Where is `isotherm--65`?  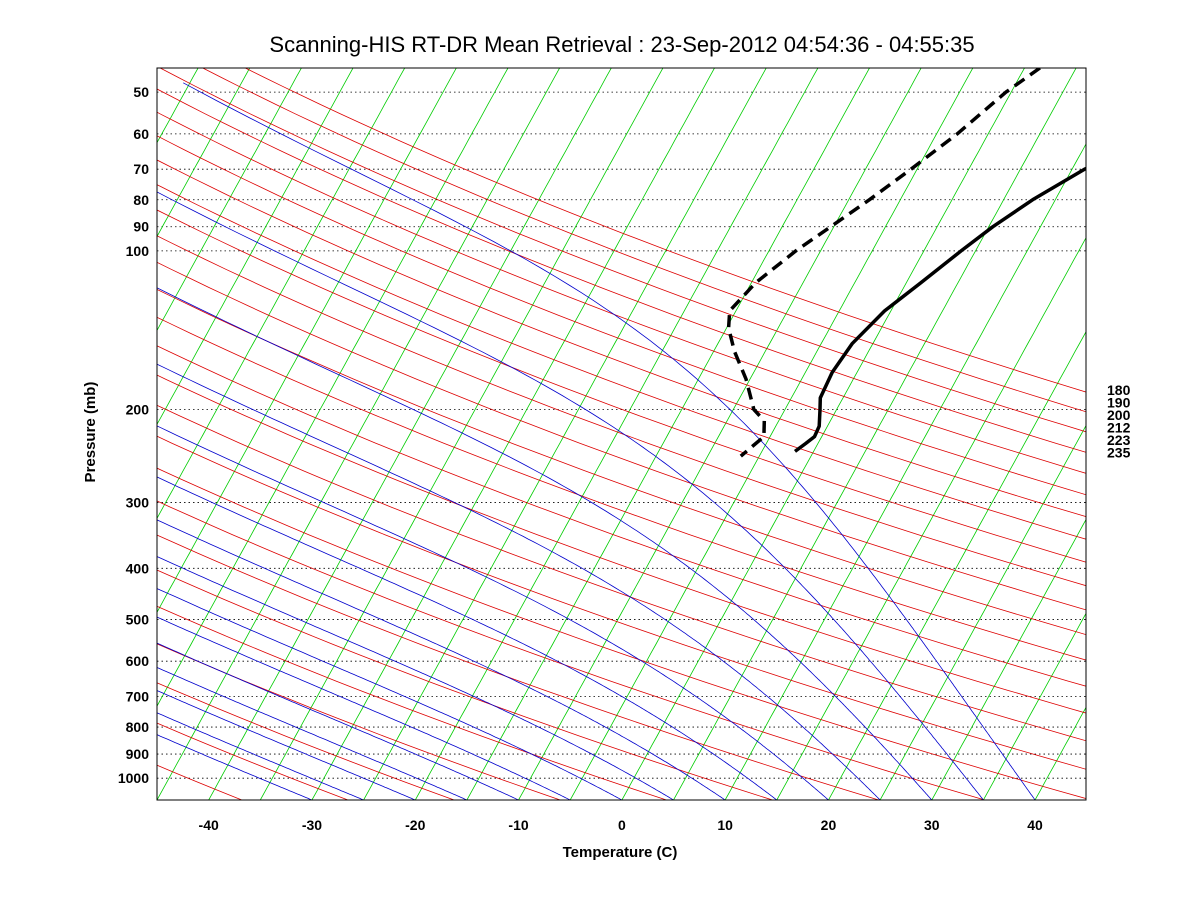 isotherm--65 is located at coordinates (255, 247).